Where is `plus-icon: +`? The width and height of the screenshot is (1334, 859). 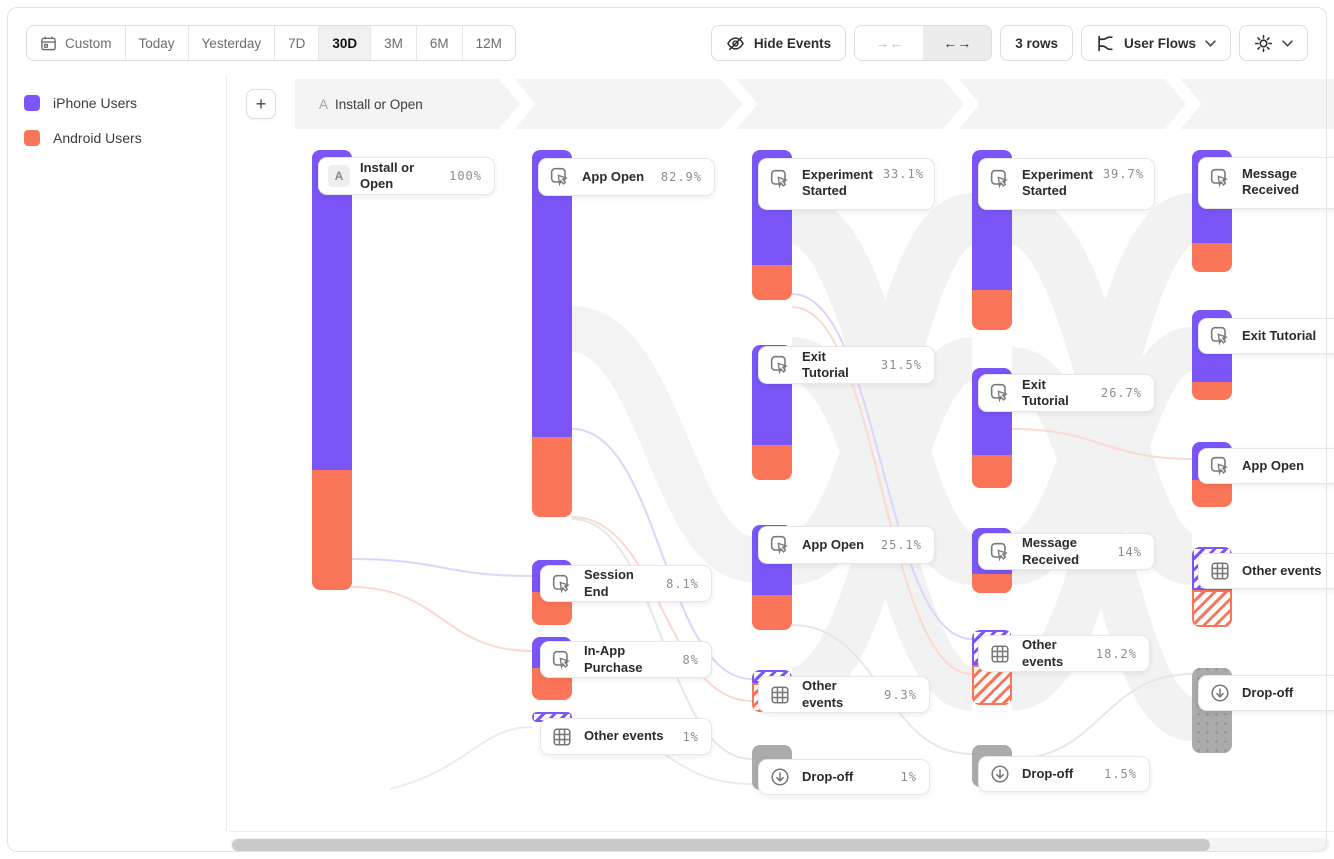
plus-icon: + is located at coordinates (261, 103).